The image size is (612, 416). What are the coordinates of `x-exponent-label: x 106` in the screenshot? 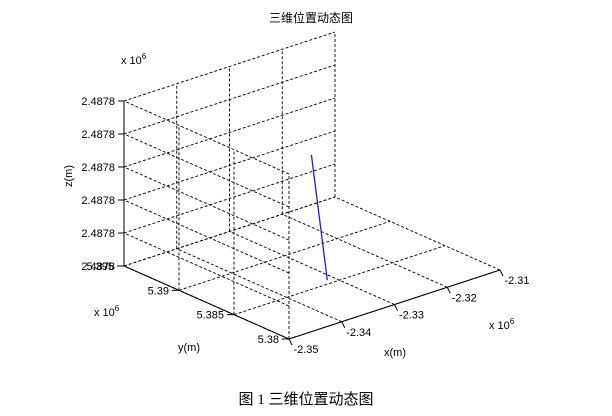 It's located at (502, 324).